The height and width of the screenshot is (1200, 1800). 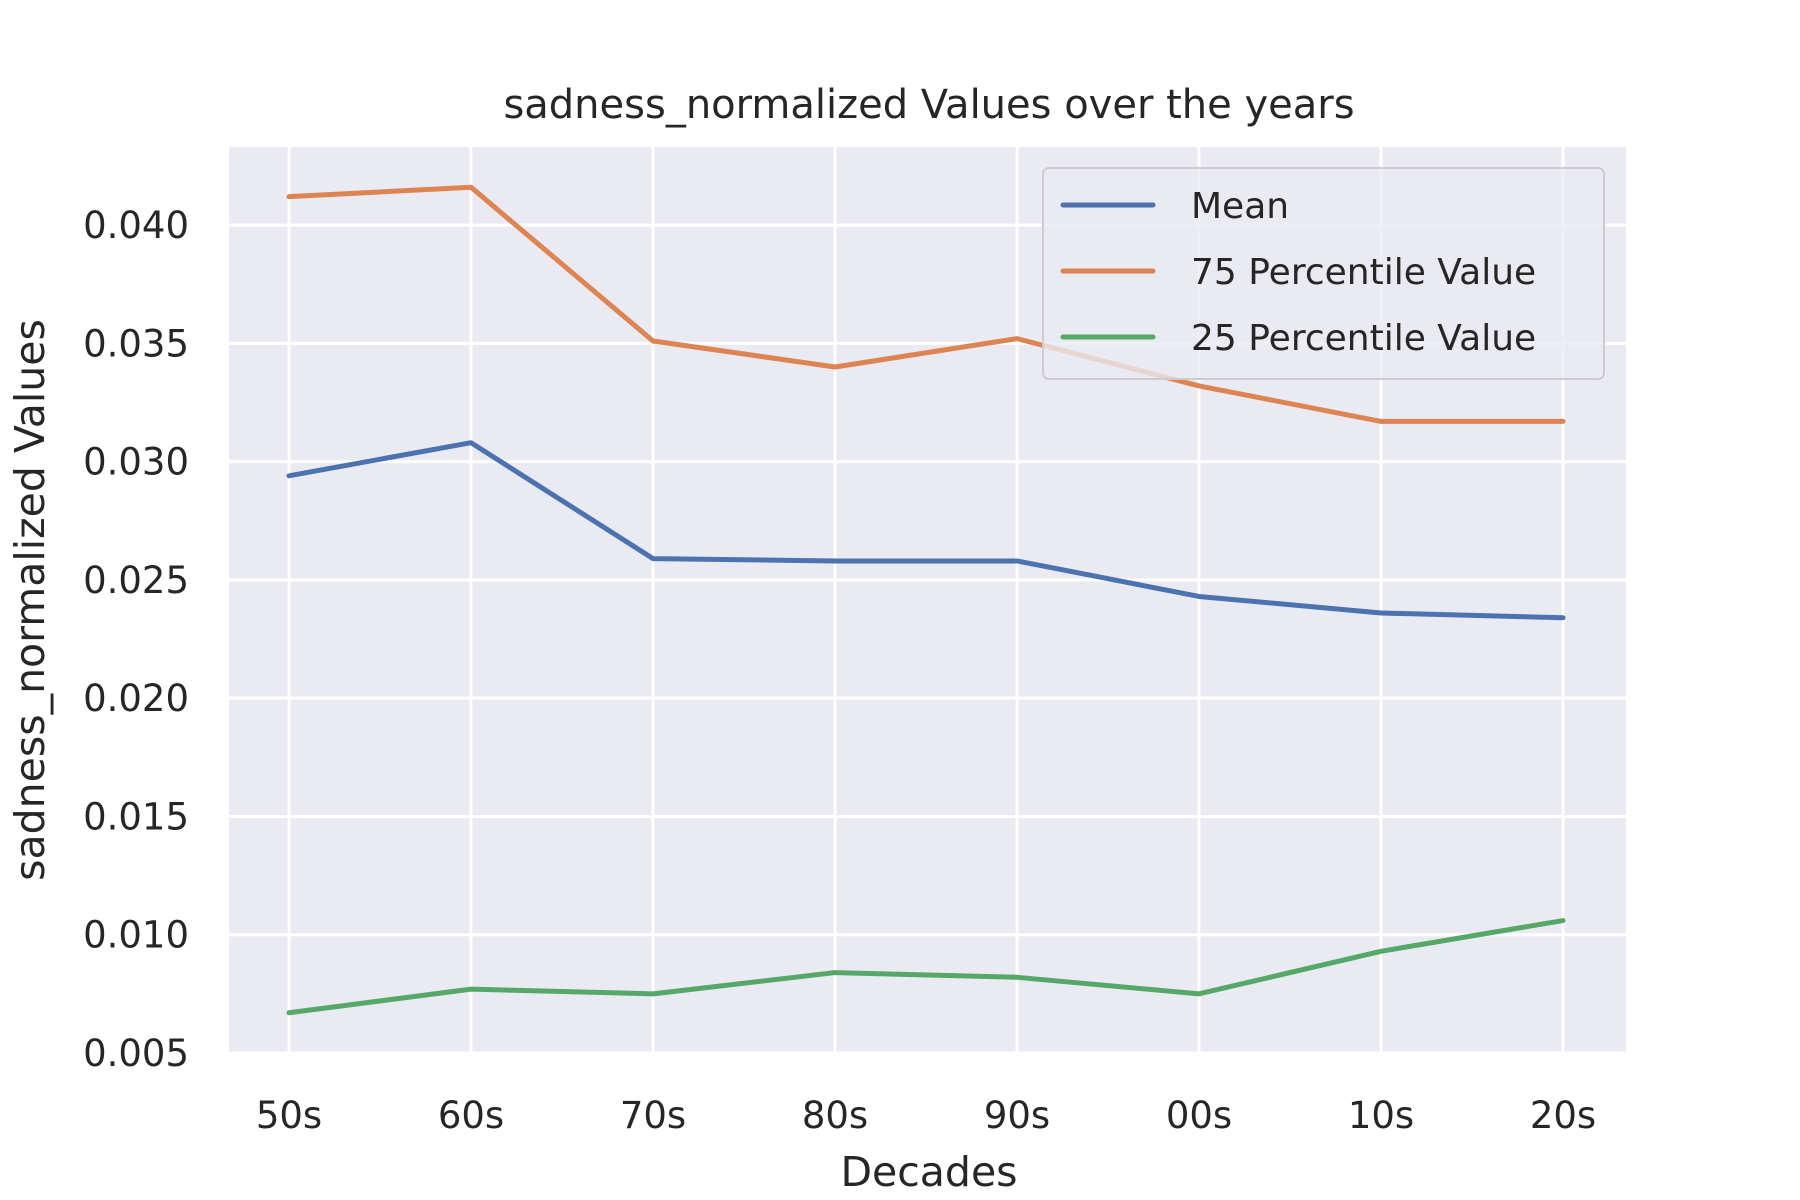 What do you see at coordinates (928, 1172) in the screenshot?
I see `x-axis-label: Decades` at bounding box center [928, 1172].